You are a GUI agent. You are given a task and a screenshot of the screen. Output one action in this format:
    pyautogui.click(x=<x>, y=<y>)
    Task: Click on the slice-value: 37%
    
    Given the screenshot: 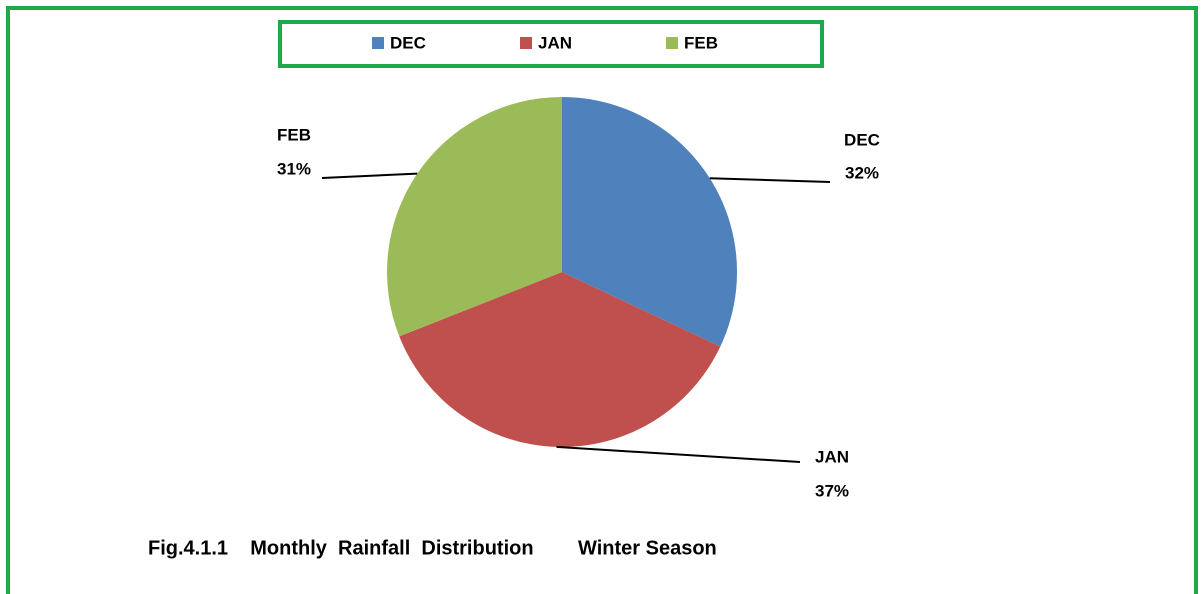 What is the action you would take?
    pyautogui.click(x=832, y=490)
    